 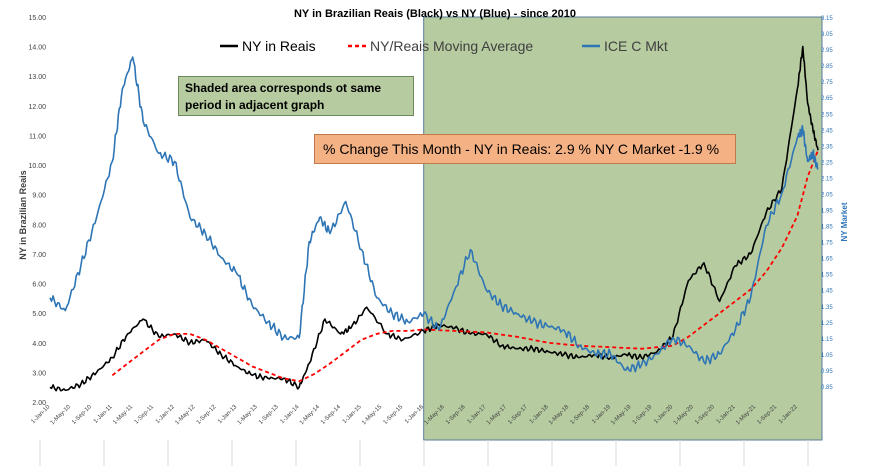 I want to click on legend-label: ICE C Mkt, so click(x=636, y=46).